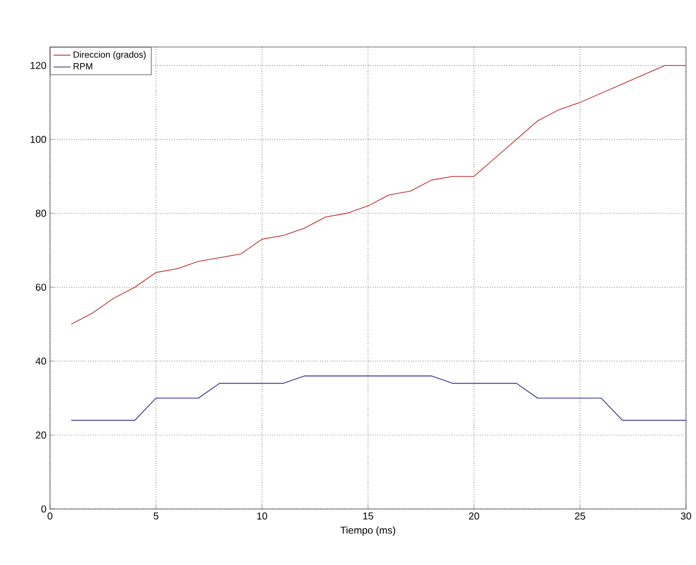 The width and height of the screenshot is (696, 565). I want to click on x-tick-label: 25, so click(580, 516).